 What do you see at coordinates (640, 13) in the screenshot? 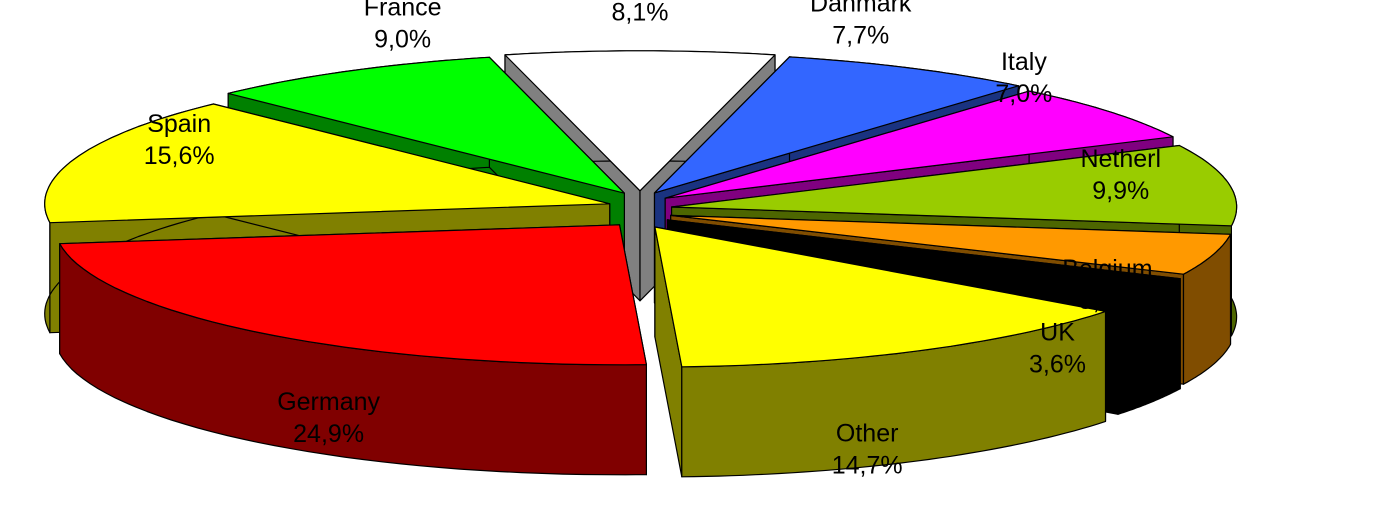
I see `slice-value-label: 8,1%` at bounding box center [640, 13].